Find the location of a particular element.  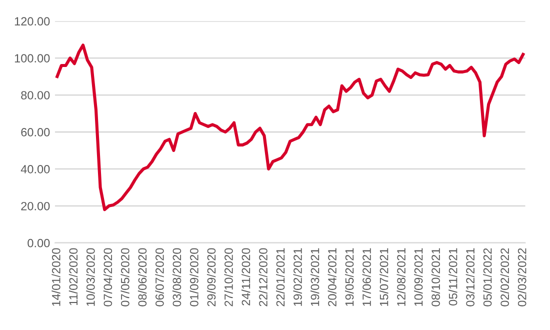

x-tick-label: 10/03/2020 is located at coordinates (90, 277).